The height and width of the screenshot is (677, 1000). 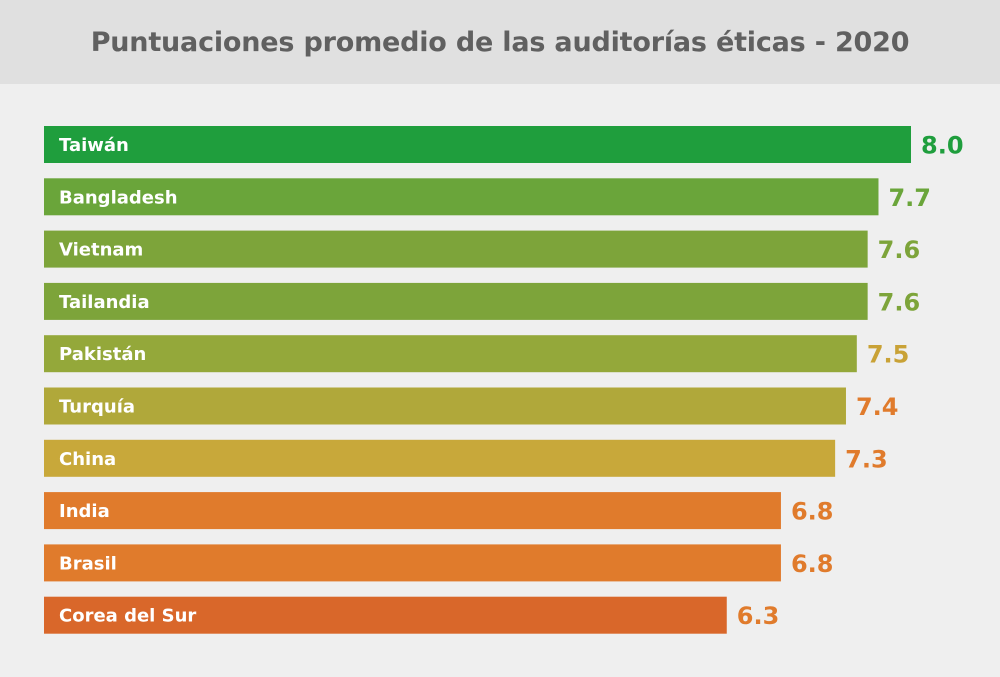 I want to click on category-label: Vietnam, so click(x=101, y=250).